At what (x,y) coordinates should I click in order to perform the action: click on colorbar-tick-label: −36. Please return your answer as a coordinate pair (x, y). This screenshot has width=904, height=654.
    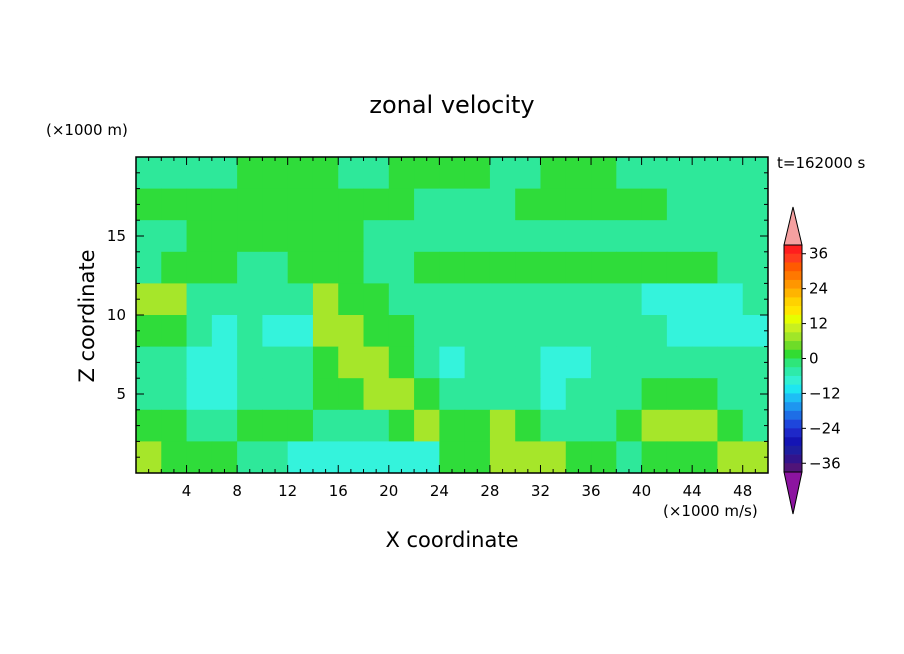
    Looking at the image, I should click on (825, 463).